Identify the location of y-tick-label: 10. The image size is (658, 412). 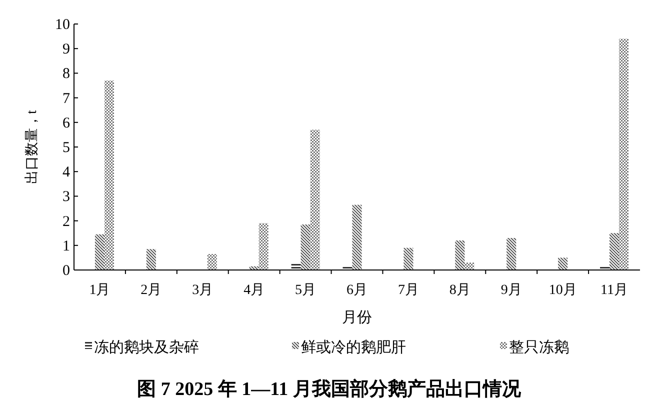
(62, 25).